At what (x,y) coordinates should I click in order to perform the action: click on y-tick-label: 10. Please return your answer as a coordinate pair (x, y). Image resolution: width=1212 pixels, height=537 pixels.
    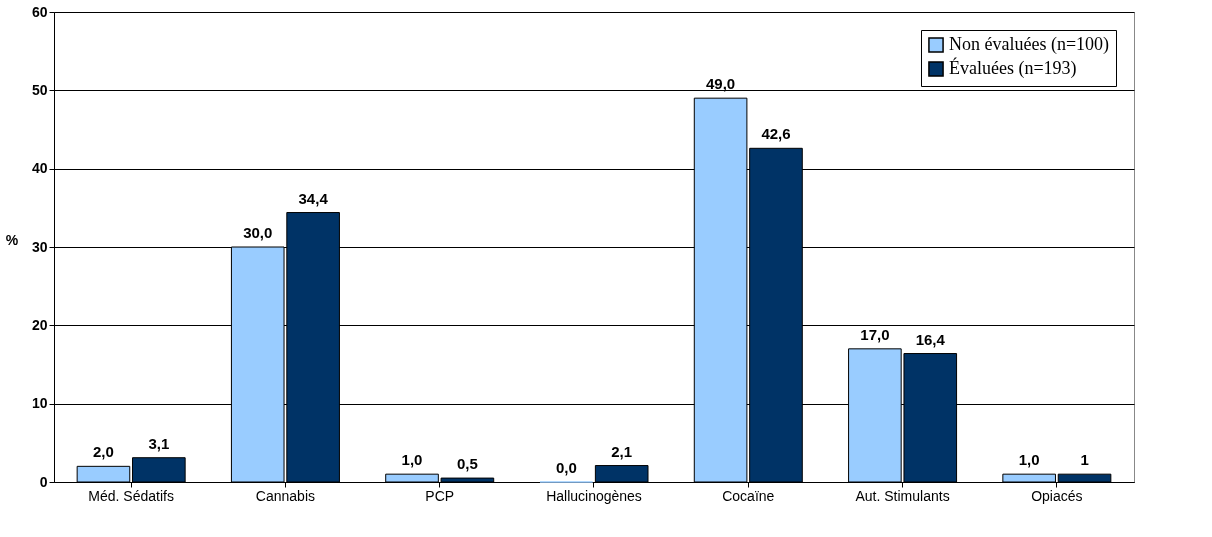
    Looking at the image, I should click on (39, 403).